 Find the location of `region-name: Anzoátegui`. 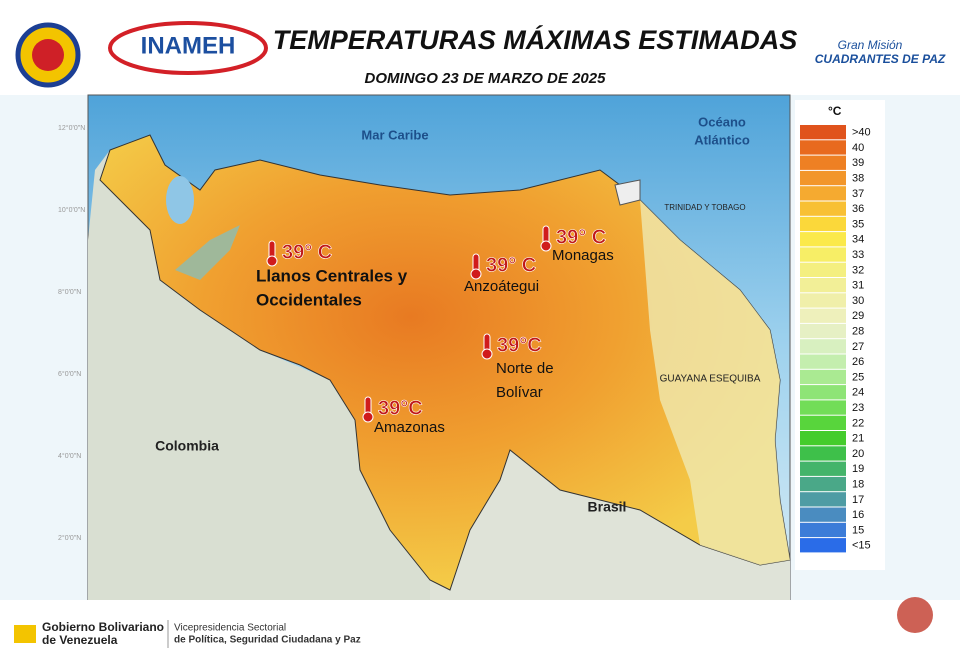

region-name: Anzoátegui is located at coordinates (501, 286).